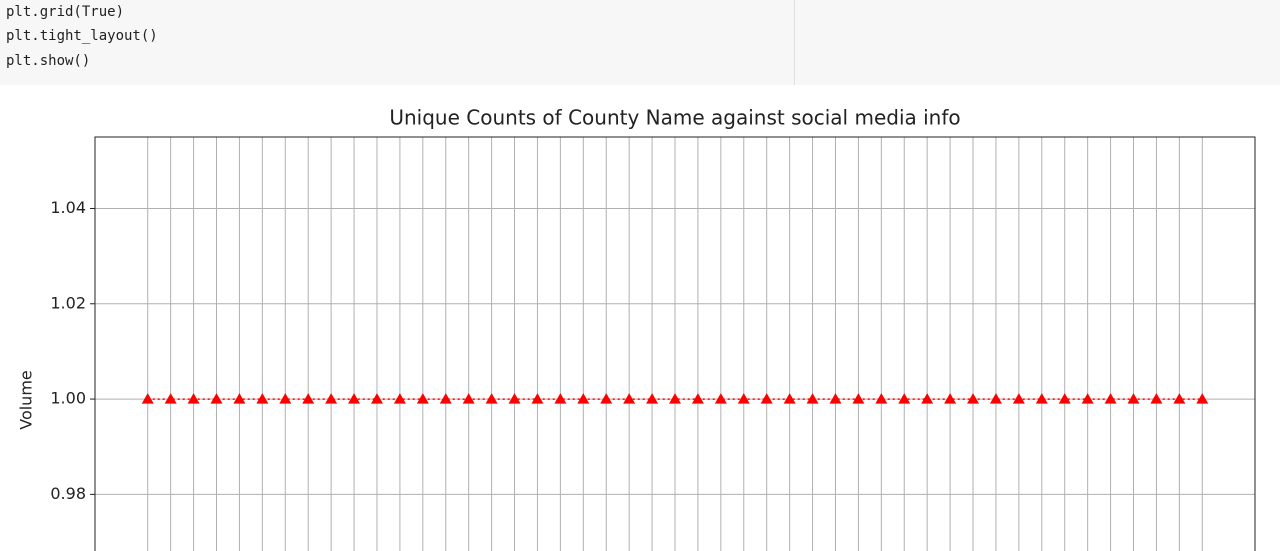  What do you see at coordinates (68, 398) in the screenshot?
I see `y-tick-label: 1.00` at bounding box center [68, 398].